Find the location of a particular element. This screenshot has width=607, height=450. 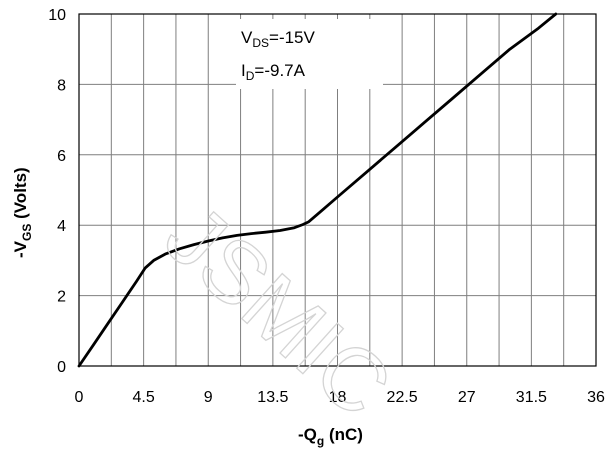

x-axis-label: -Qg (nC) is located at coordinates (330, 436).